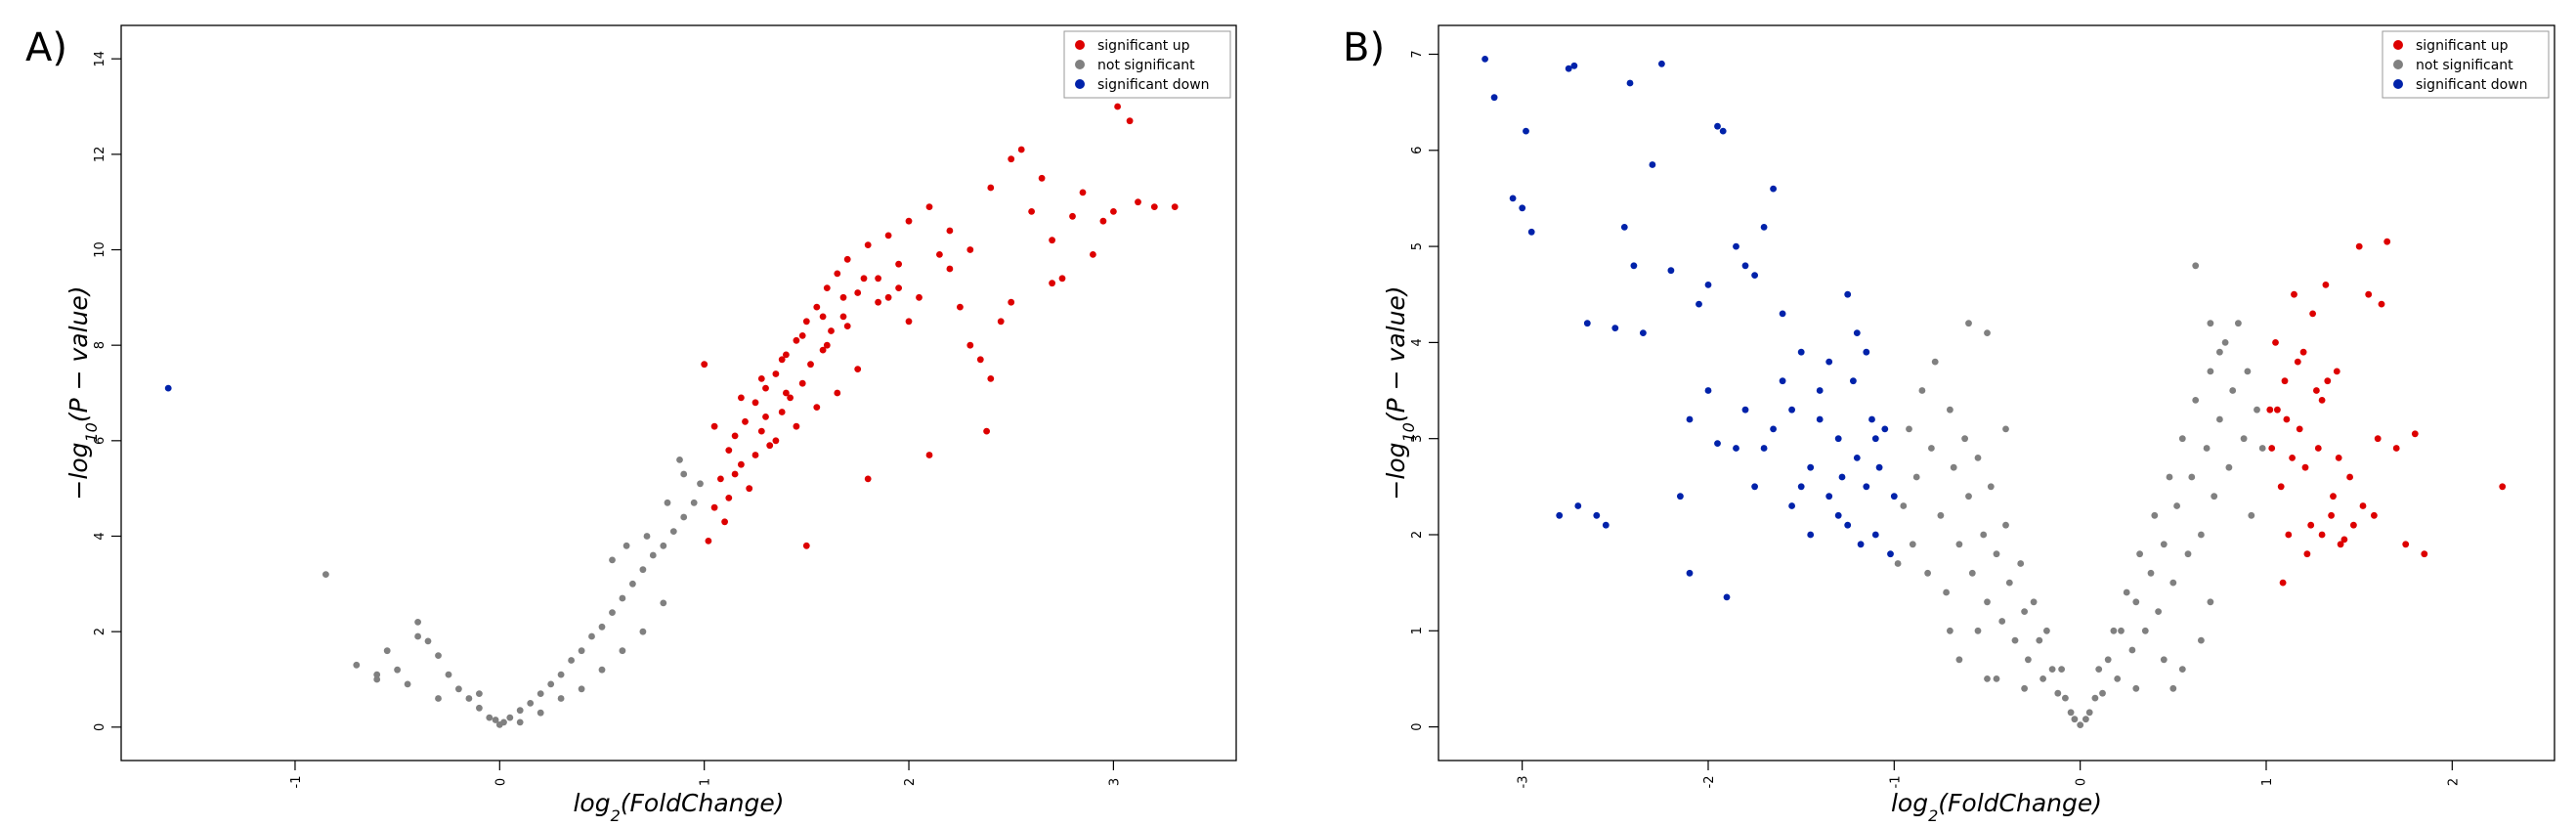 This screenshot has width=2576, height=827. I want to click on legend-label: significant down, so click(1153, 85).